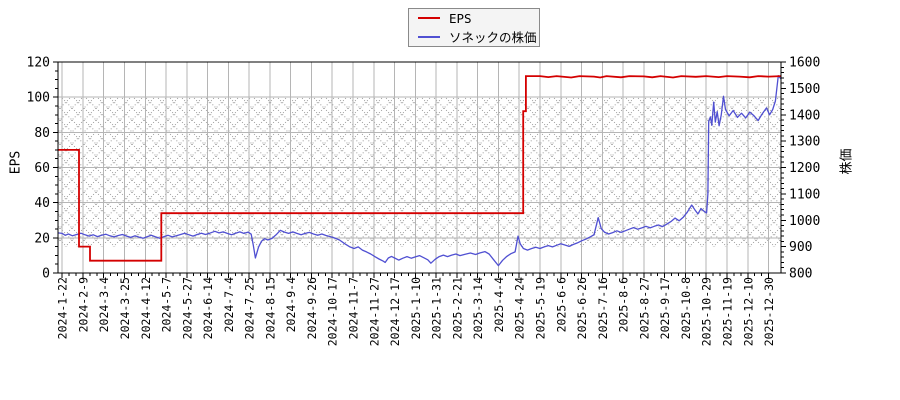  I want to click on x-tick-label: 2024-7-25, so click(250, 308).